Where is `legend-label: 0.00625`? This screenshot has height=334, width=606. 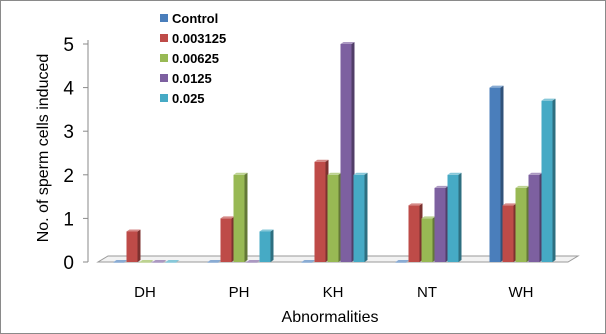 legend-label: 0.00625 is located at coordinates (195, 58).